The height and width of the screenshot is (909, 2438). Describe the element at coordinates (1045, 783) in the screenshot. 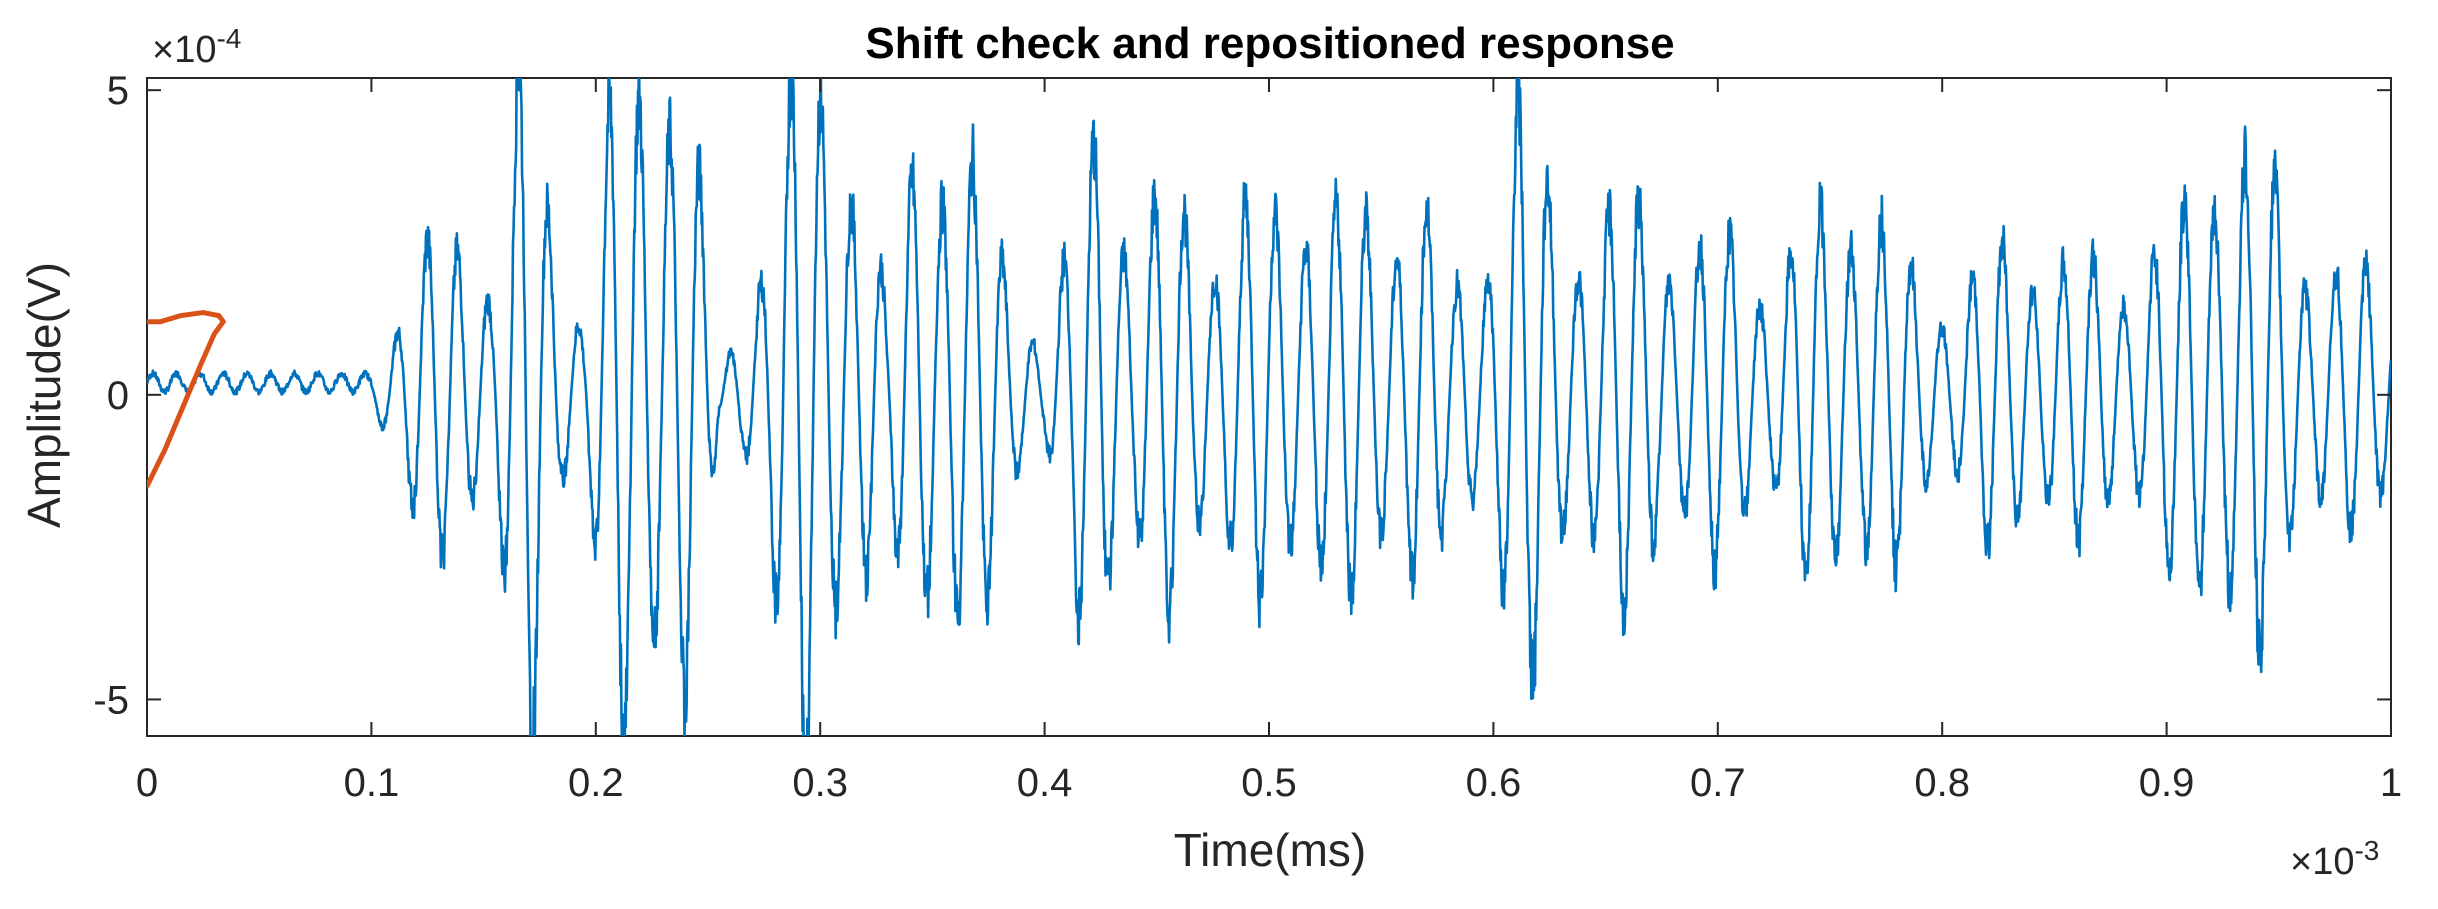

I see `x-tick-label: 0.4` at that location.